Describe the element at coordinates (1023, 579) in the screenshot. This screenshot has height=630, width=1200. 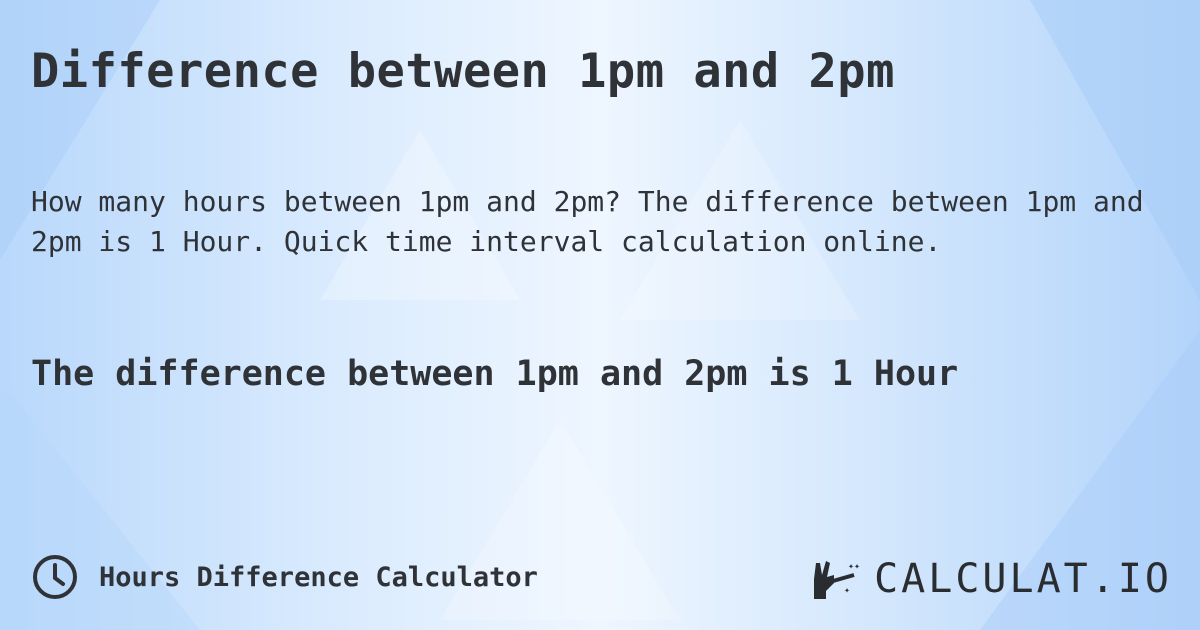
I see `logo-text: CALCULAT.IO` at that location.